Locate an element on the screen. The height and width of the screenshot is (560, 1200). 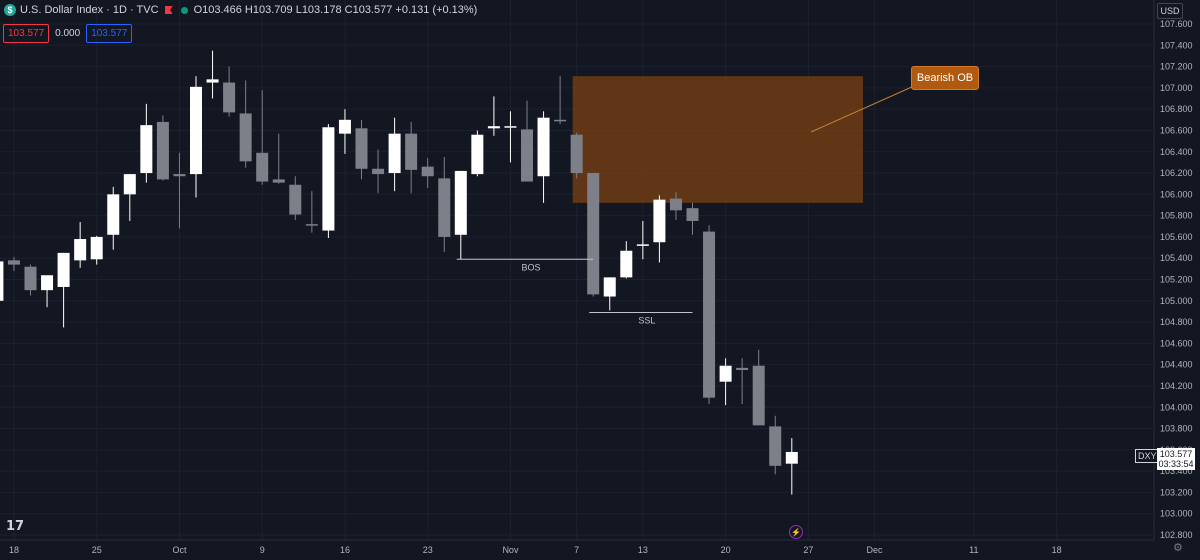
last-price-label: 103.577 03:33:54 is located at coordinates (1176, 459).